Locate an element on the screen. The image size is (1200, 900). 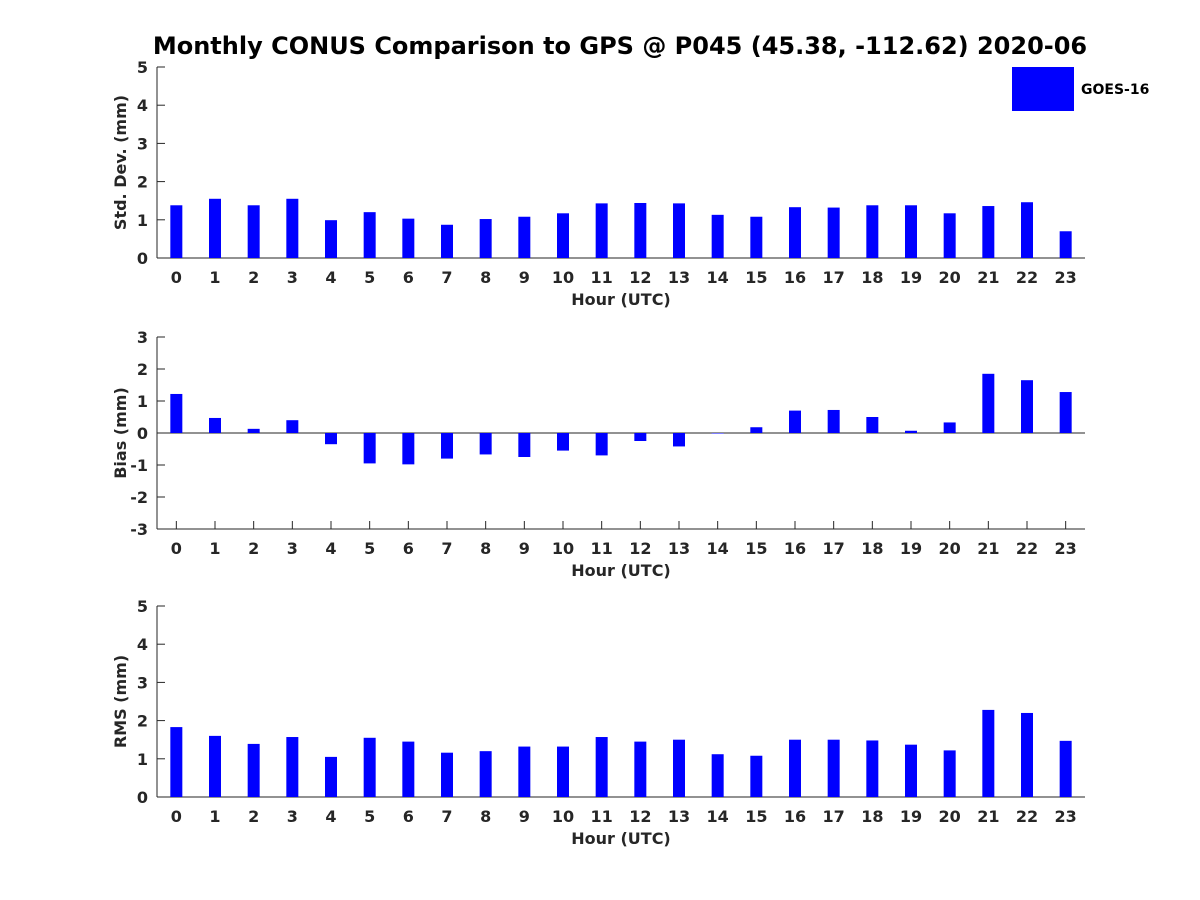
x-tick-label: 17 is located at coordinates (834, 277).